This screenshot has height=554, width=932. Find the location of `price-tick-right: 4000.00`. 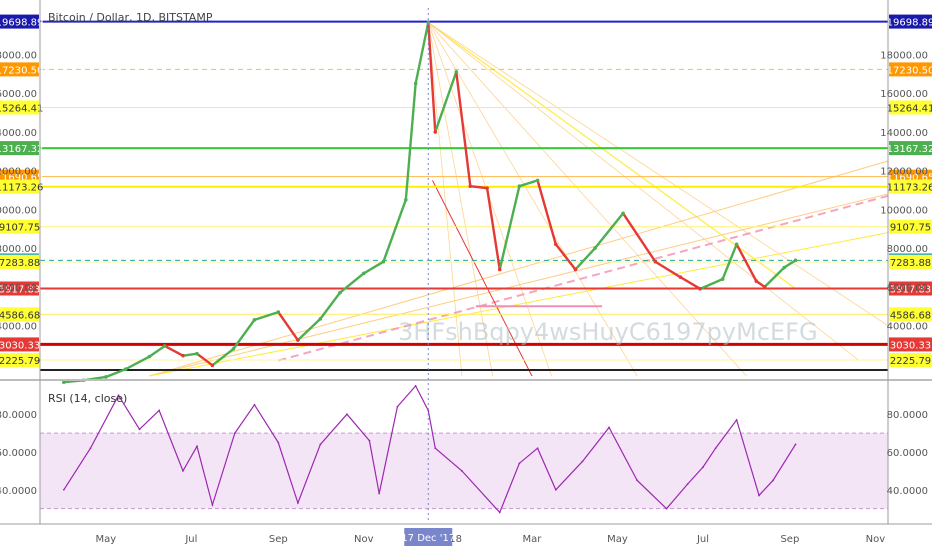

price-tick-right: 4000.00 is located at coordinates (907, 327).